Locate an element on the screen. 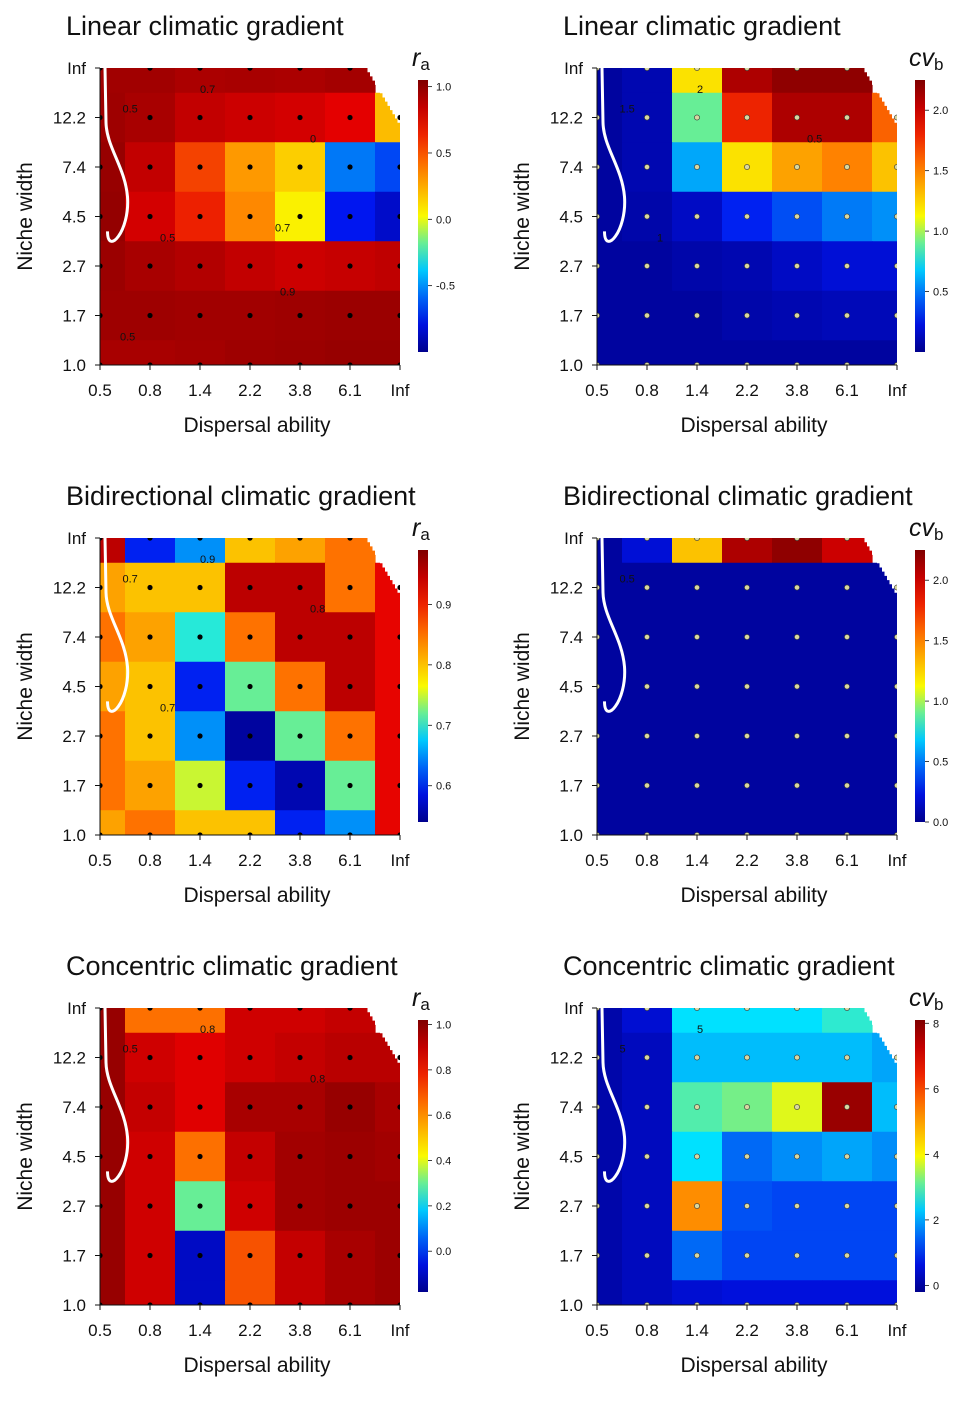  contour-label: 2 is located at coordinates (700, 90).